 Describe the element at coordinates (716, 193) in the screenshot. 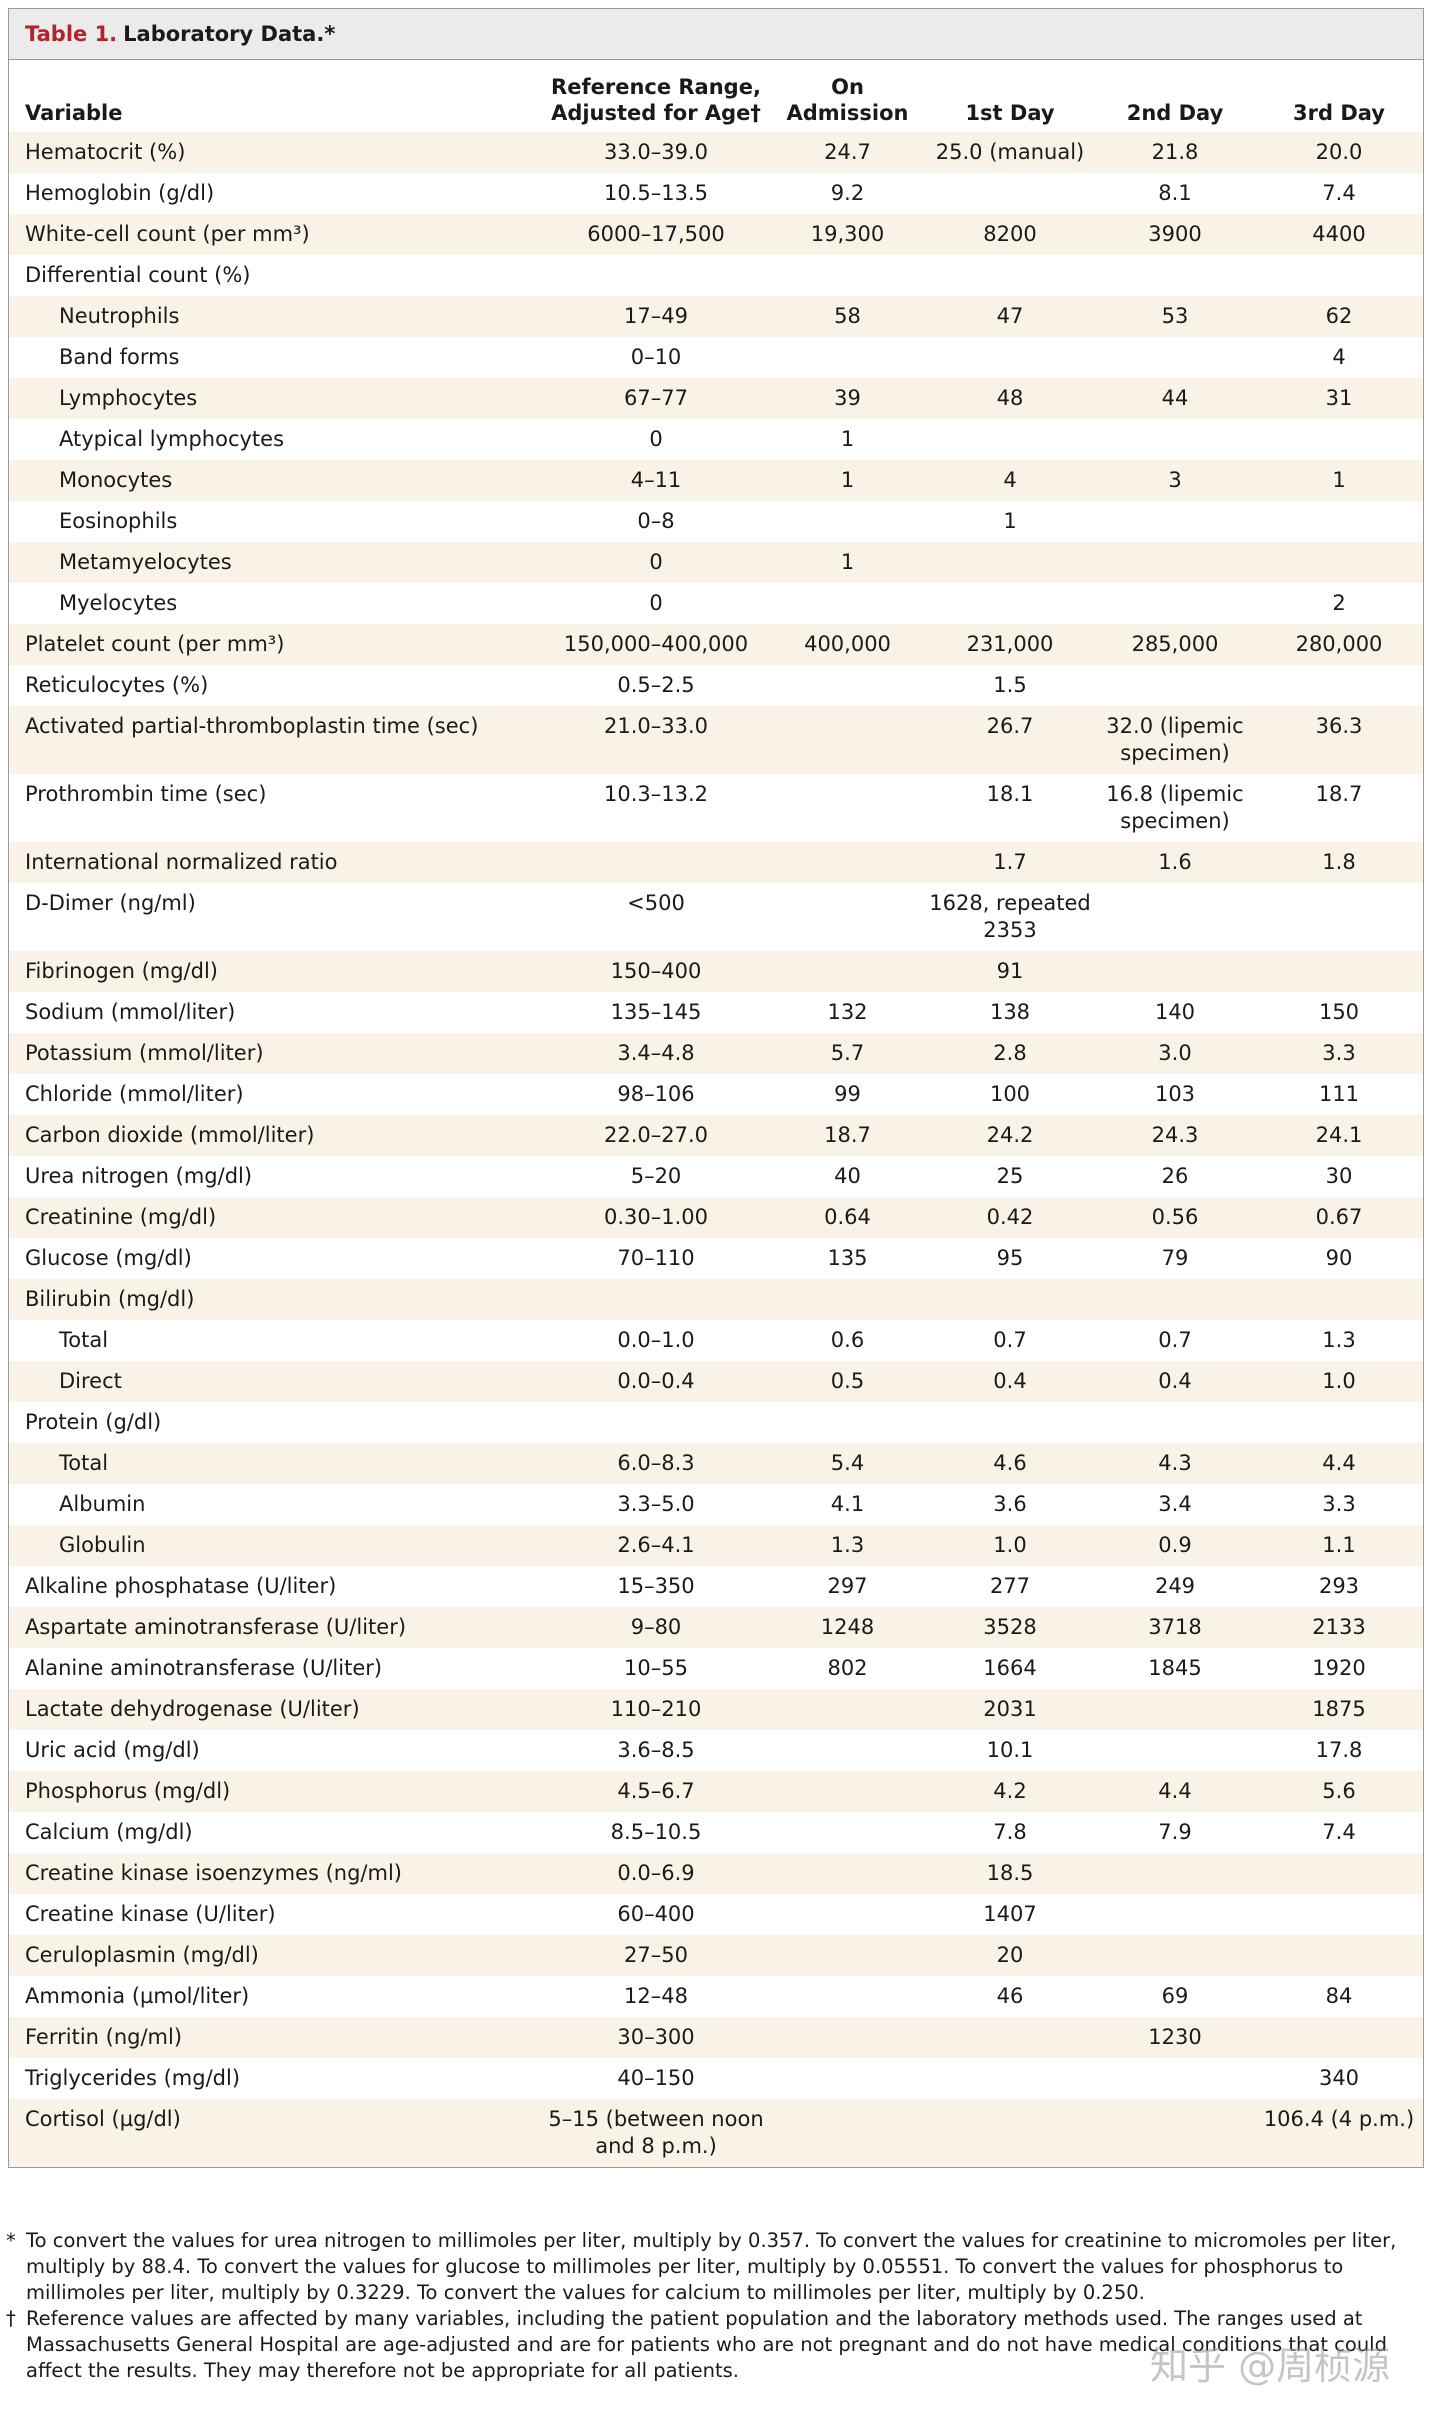

I see `table-row: Hemoglobin (g/dl) 10.5–13.5 9.2 8.1 7.4` at that location.